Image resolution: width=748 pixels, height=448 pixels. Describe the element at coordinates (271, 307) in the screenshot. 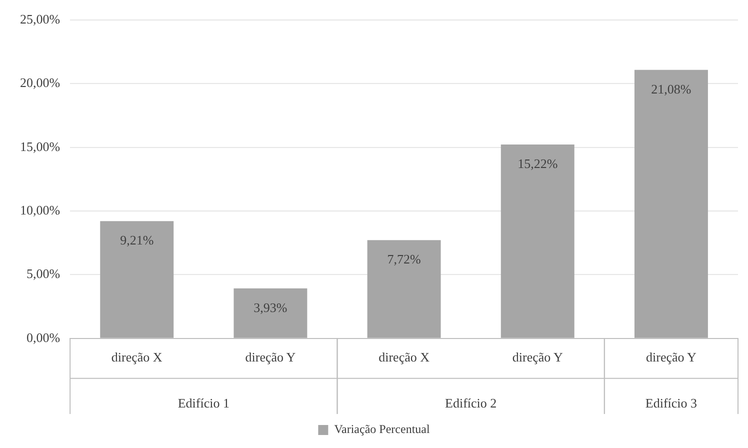

I see `data-label: 3,93%` at that location.